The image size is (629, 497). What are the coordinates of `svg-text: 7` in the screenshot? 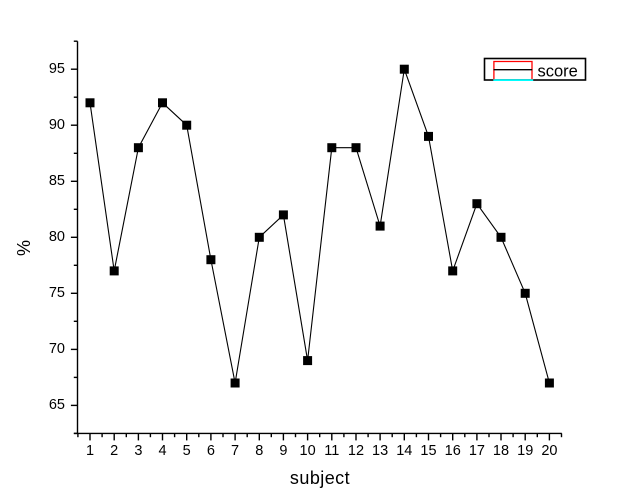 It's located at (235, 451).